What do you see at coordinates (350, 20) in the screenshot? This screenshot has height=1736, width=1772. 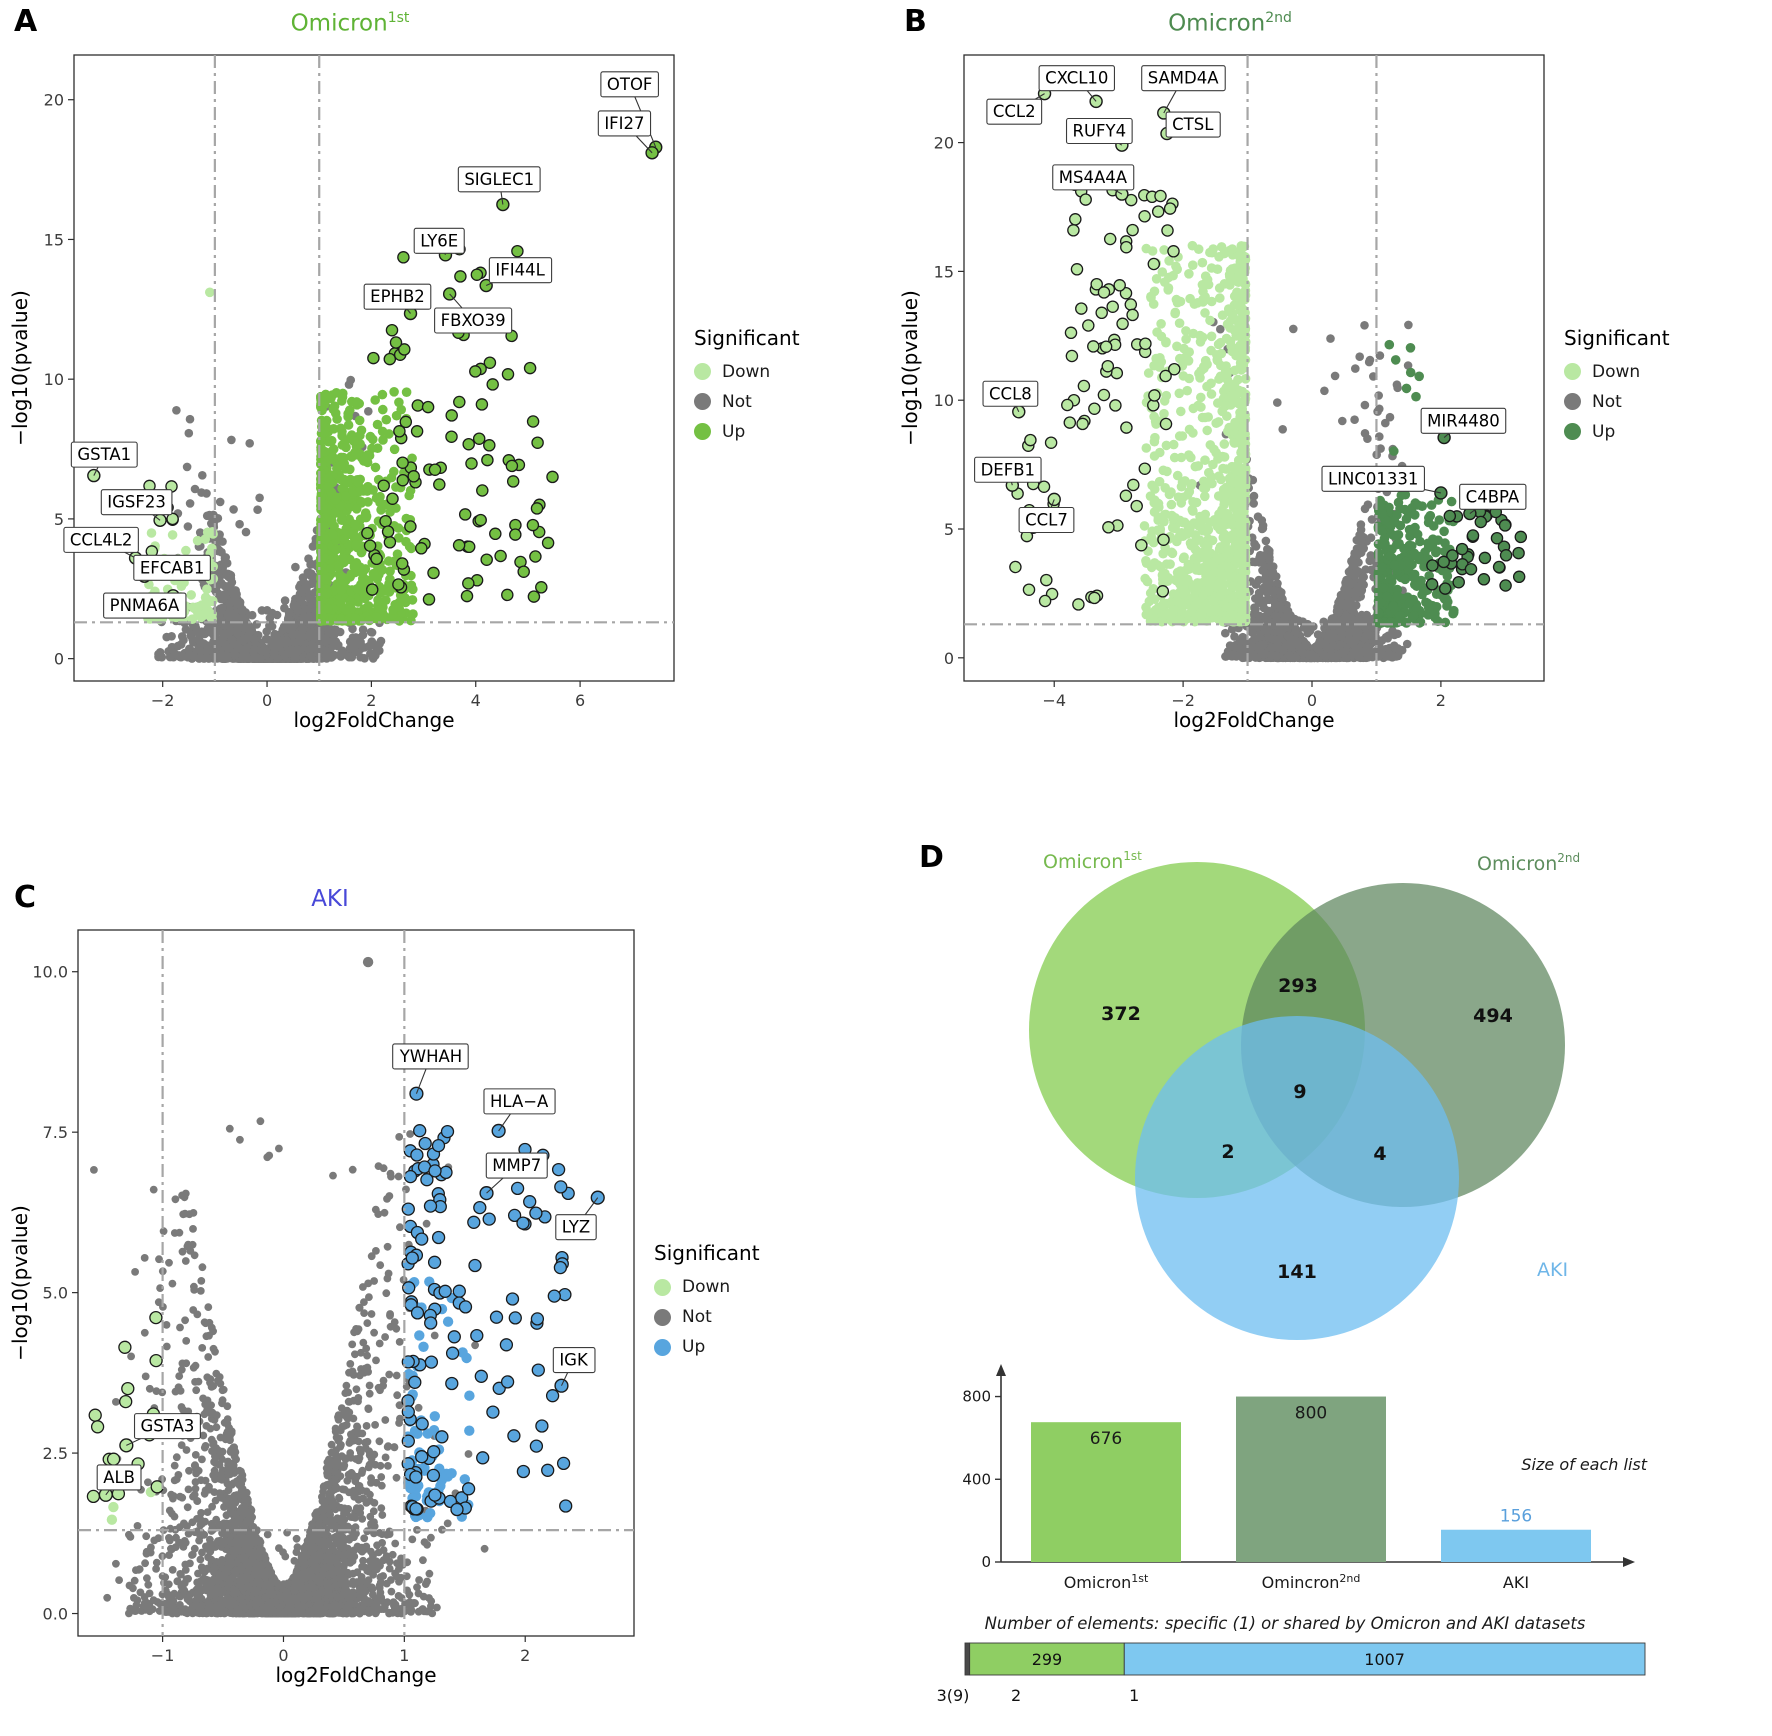 I see `panel-a-title: Omicron1st` at bounding box center [350, 20].